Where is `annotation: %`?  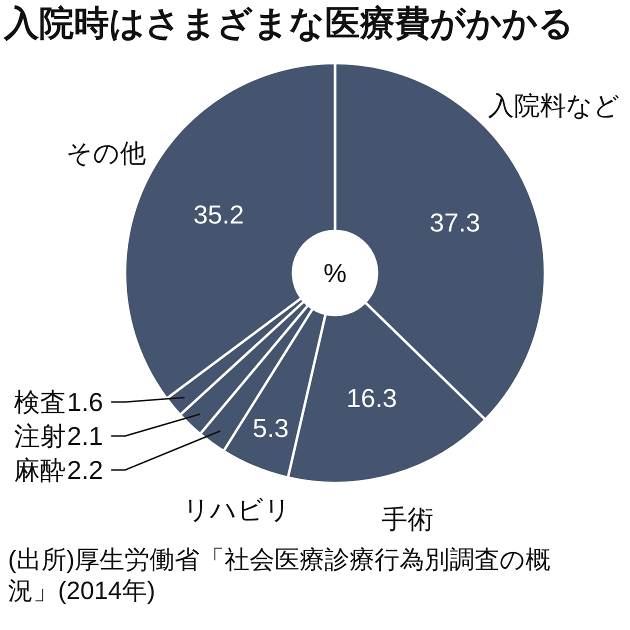
annotation: % is located at coordinates (335, 273).